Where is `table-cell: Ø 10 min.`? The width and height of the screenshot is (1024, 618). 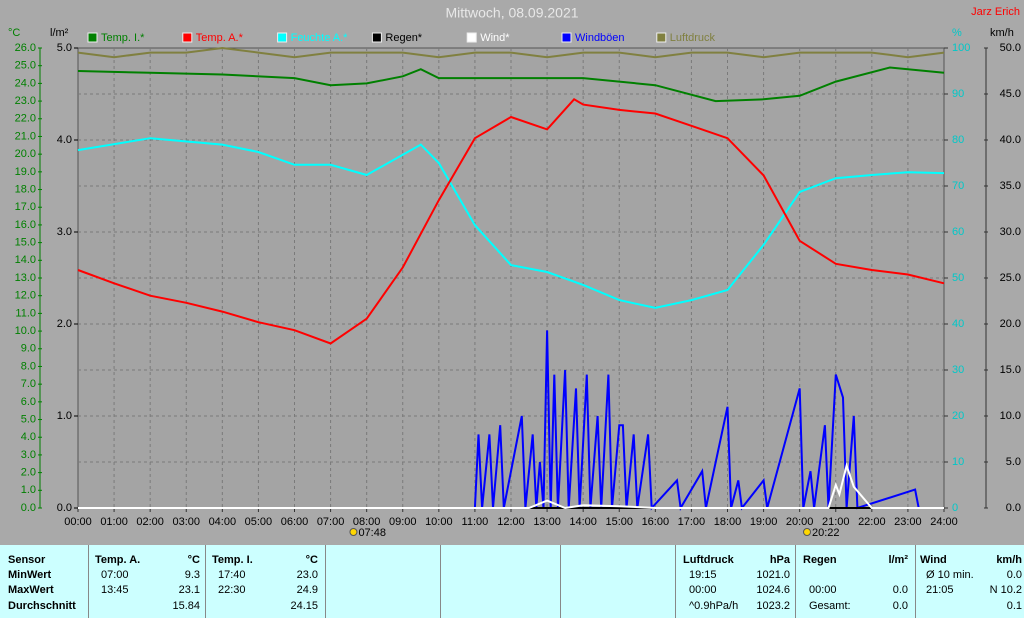
table-cell: Ø 10 min. is located at coordinates (950, 575).